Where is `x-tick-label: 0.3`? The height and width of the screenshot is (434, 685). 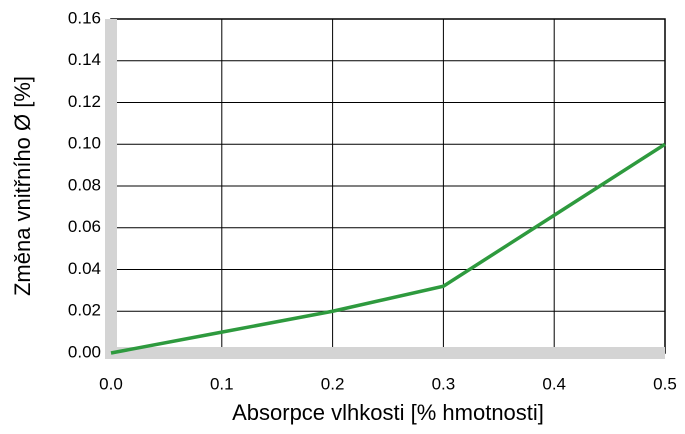 x-tick-label: 0.3 is located at coordinates (444, 383).